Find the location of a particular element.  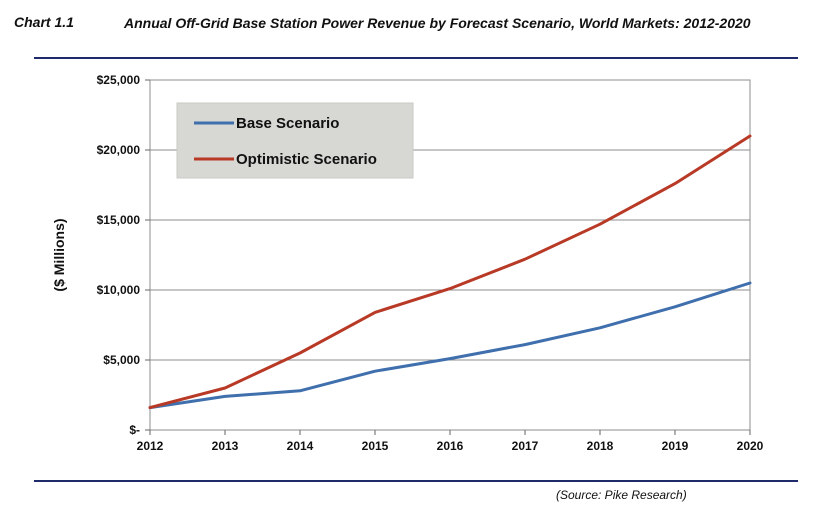

x-tick-label: 2013 is located at coordinates (225, 446).